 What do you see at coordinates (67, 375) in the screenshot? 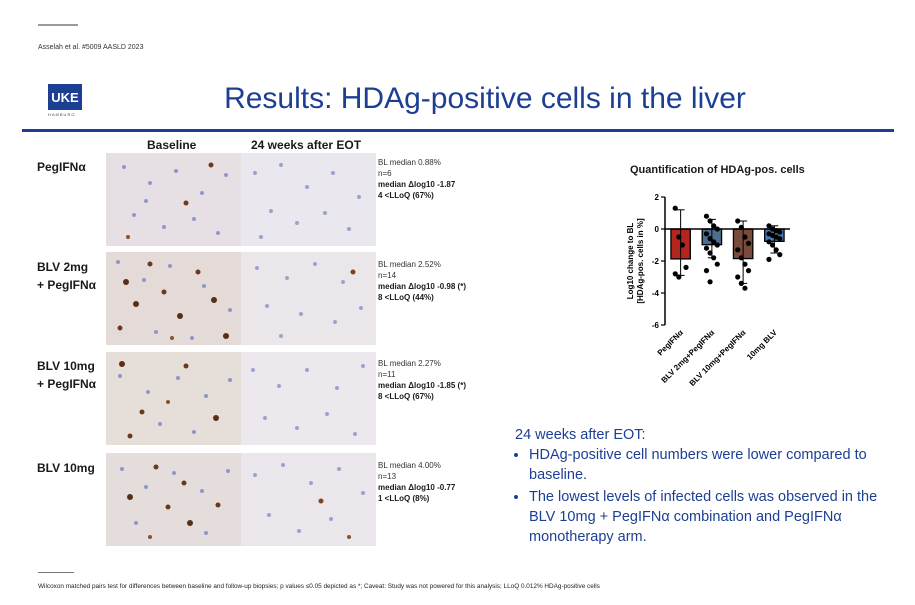
I see `row-label-blv10-pegifn: BLV 10mg + PegIFNα` at bounding box center [67, 375].